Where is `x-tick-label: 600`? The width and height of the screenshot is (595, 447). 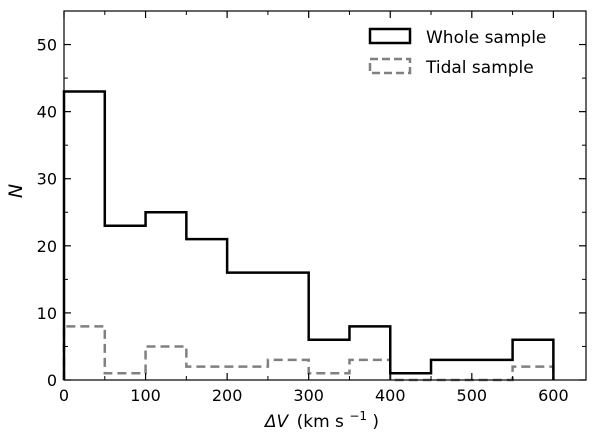
x-tick-label: 600 is located at coordinates (553, 395).